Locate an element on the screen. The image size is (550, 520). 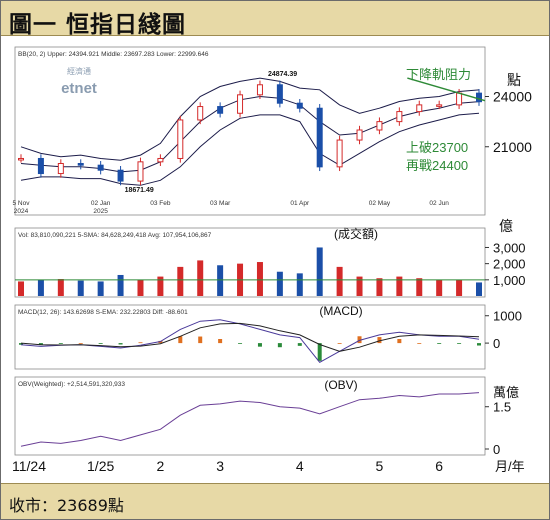
price-date-label: 01 Apr is located at coordinates (300, 203).